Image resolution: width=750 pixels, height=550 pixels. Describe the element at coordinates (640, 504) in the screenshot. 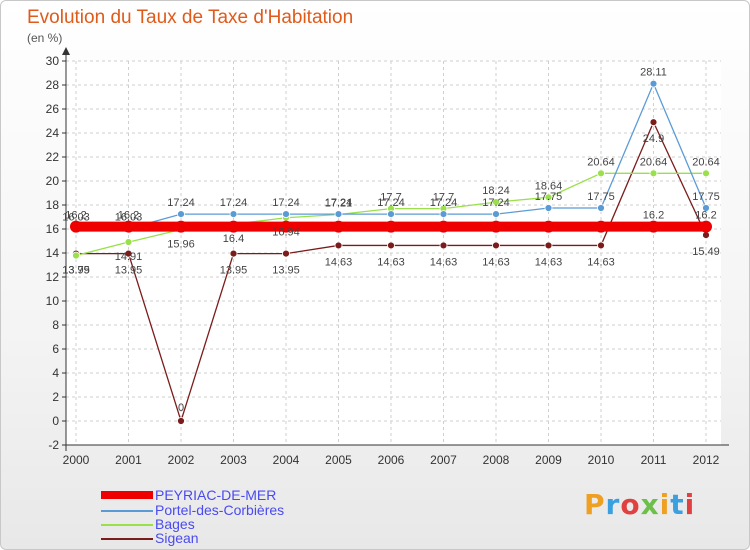

I see `proxiti-logo: Proxiti` at that location.